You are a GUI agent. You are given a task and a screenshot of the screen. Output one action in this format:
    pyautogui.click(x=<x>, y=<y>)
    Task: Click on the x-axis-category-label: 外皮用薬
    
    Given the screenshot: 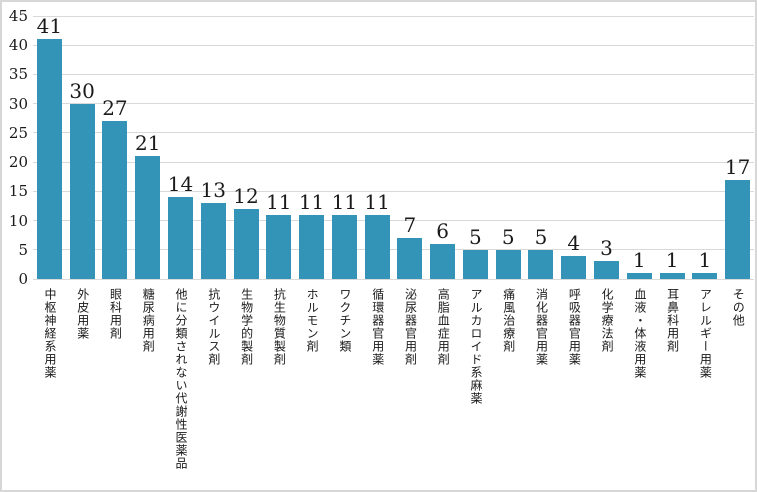 What is the action you would take?
    pyautogui.click(x=82, y=314)
    